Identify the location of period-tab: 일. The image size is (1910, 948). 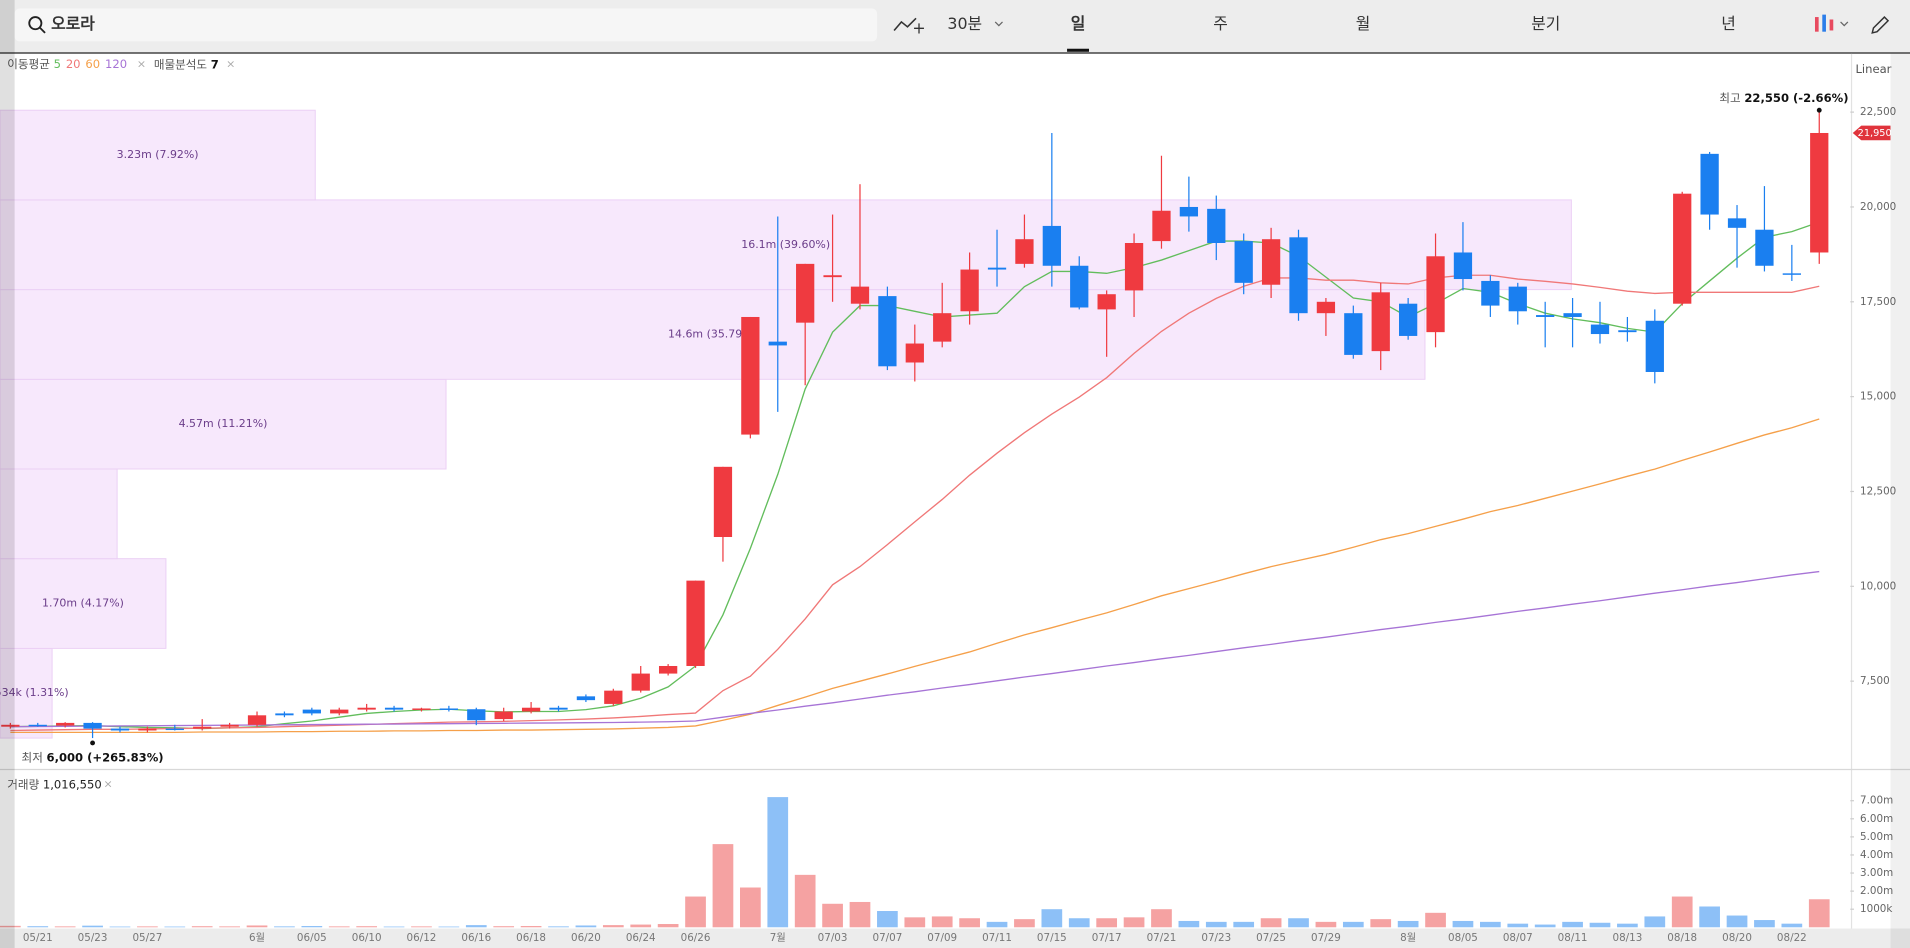
(1078, 23).